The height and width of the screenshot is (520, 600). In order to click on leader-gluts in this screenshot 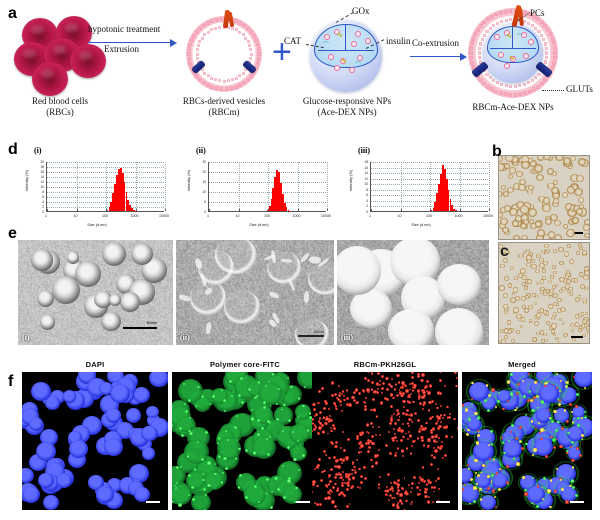, I will do `click(553, 90)`.